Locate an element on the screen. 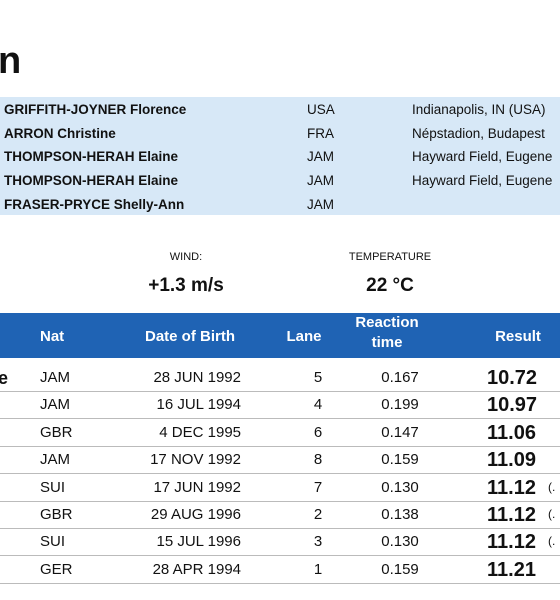  reaction: 0.138 is located at coordinates (400, 514).